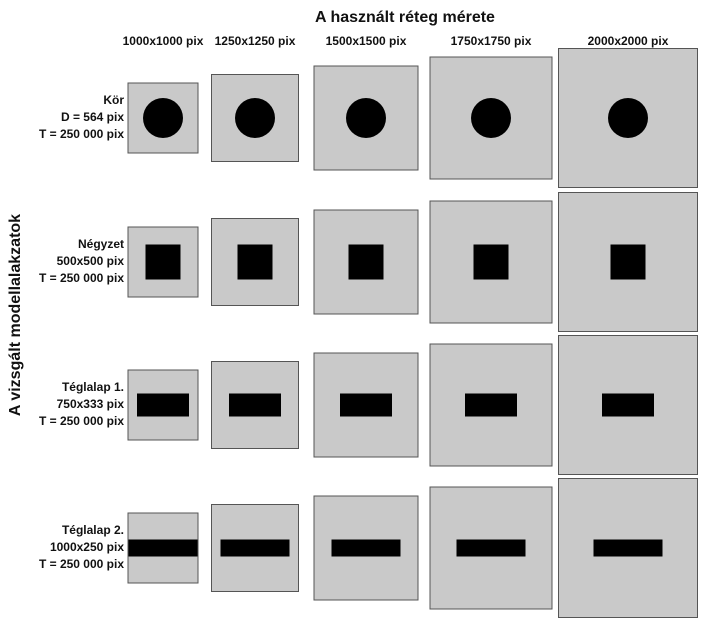 The width and height of the screenshot is (706, 624). What do you see at coordinates (366, 41) in the screenshot?
I see `column-header: 1500x1500 pix` at bounding box center [366, 41].